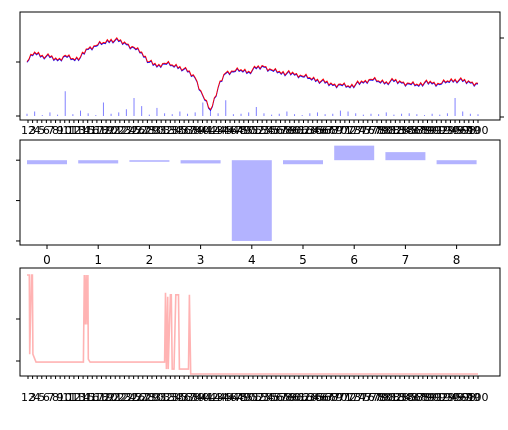 The image size is (508, 430). I want to click on x-tick-label: 43, so click(216, 397).